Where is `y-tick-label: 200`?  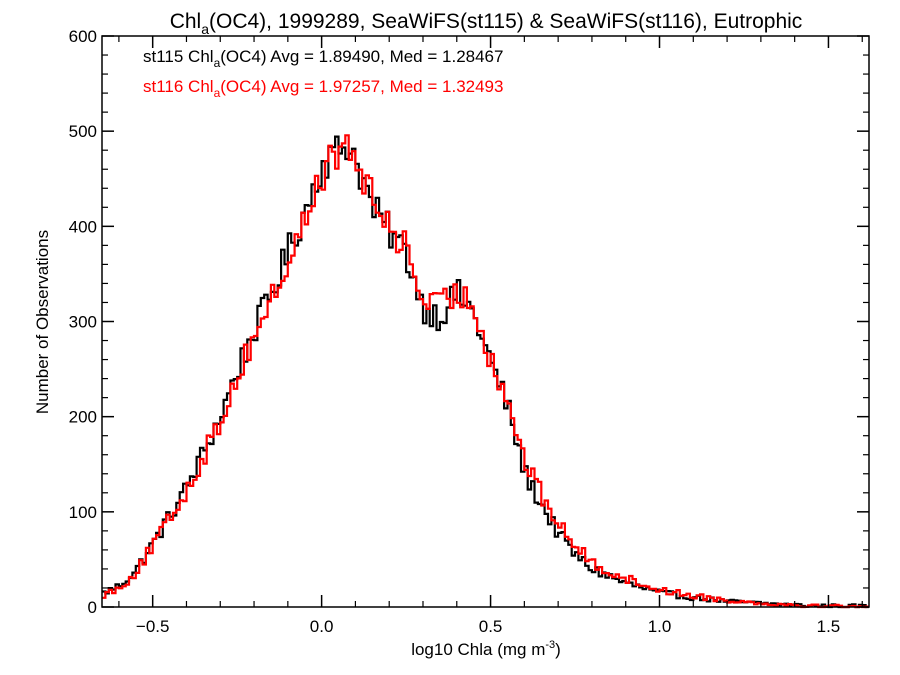
y-tick-label: 200 is located at coordinates (83, 417).